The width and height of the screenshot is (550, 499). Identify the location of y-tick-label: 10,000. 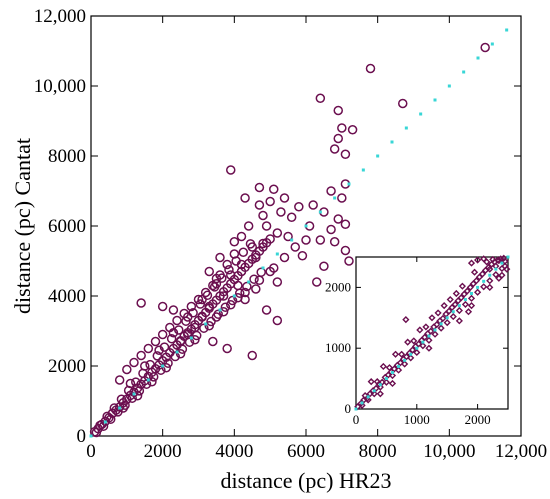
(60, 86).